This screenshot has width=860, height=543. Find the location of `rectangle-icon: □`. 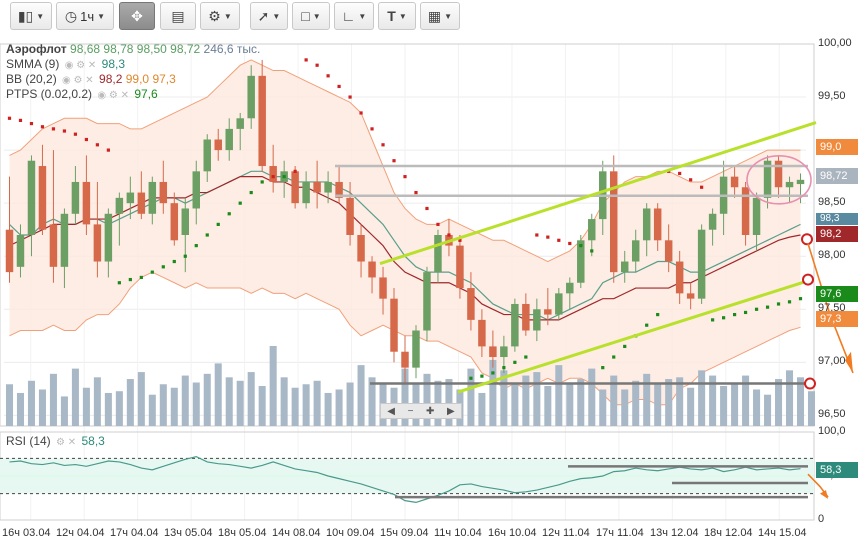

rectangle-icon: □ is located at coordinates (305, 16).